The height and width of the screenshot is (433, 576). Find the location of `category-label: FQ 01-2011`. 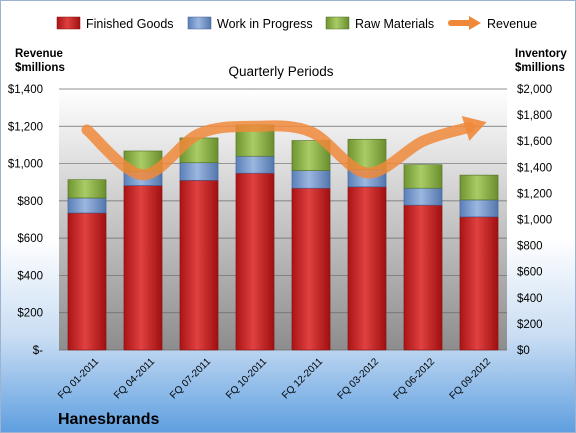

category-label: FQ 01-2011 is located at coordinates (78, 378).